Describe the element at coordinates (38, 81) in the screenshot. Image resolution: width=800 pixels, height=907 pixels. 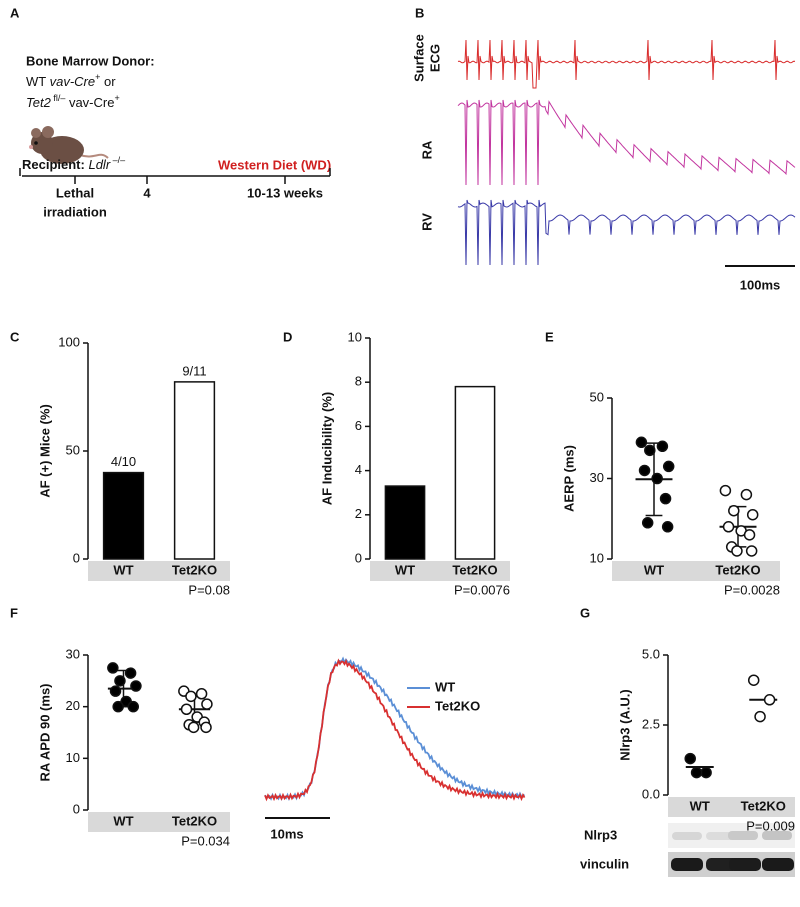
I see `text: WT` at that location.